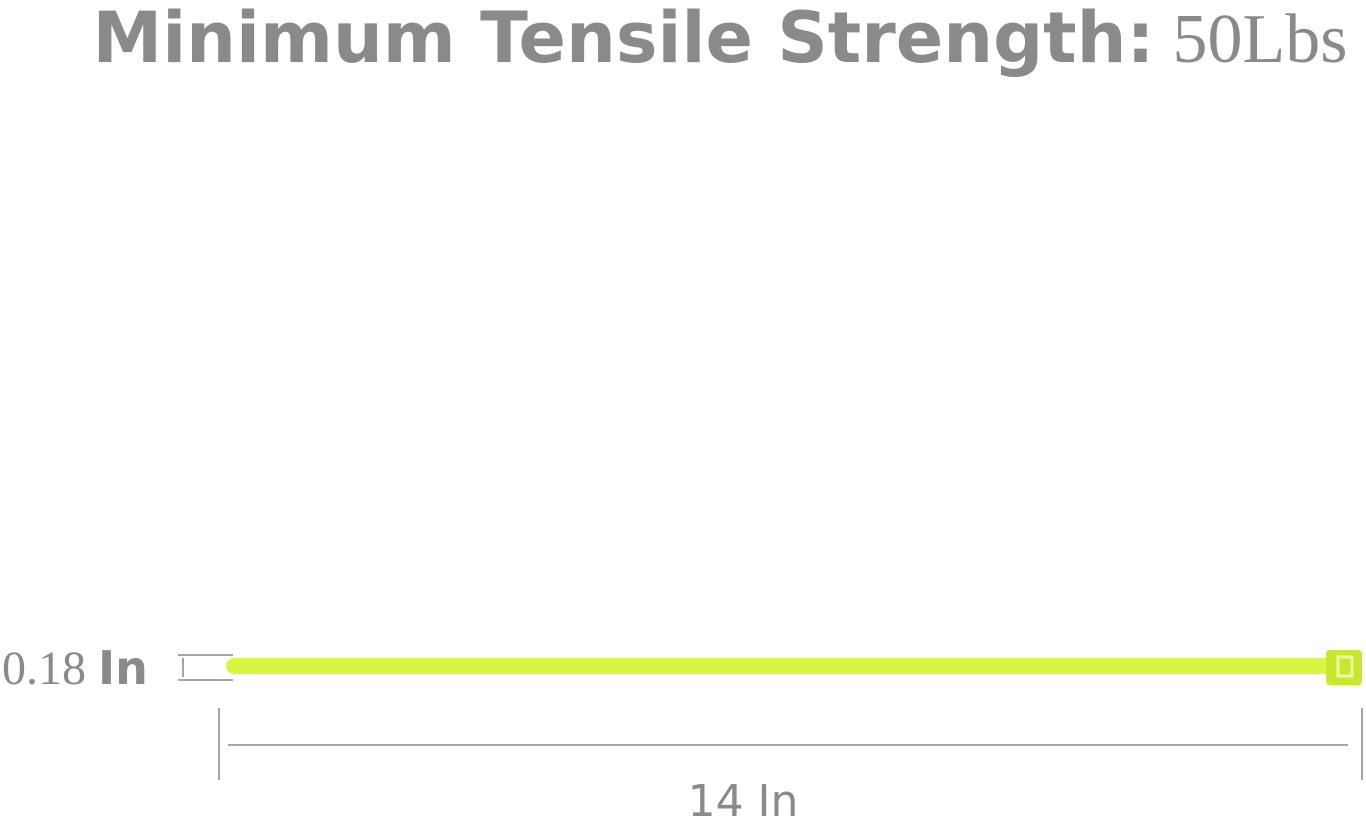 This screenshot has height=820, width=1366. What do you see at coordinates (790, 744) in the screenshot?
I see `length-dimension-lines` at bounding box center [790, 744].